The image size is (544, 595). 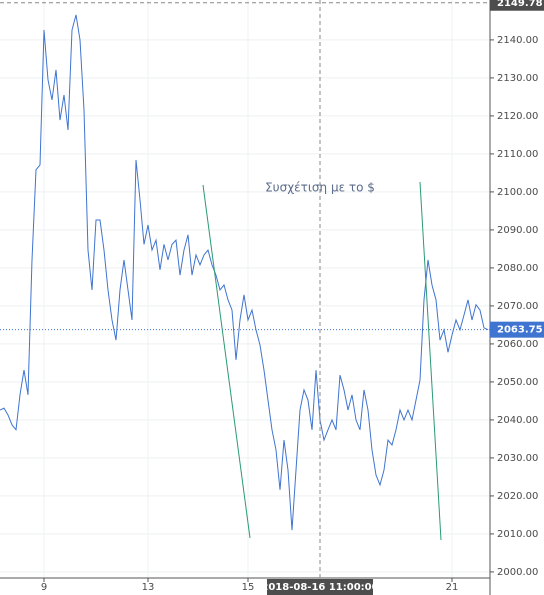 I want to click on y-tick-label: 2100.00, so click(x=517, y=192).